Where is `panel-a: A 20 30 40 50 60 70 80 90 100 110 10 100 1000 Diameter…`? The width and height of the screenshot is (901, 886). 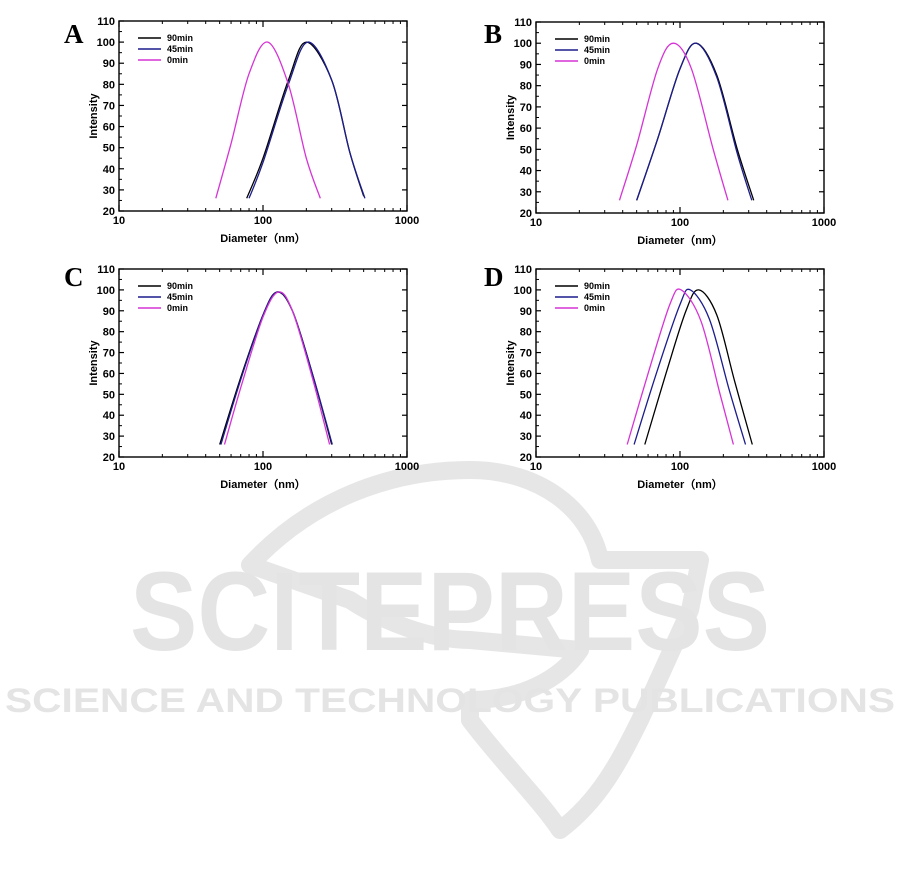 panel-a: A 20 30 40 50 60 70 80 90 100 110 10 100 1000 Diameter… is located at coordinates (241, 130).